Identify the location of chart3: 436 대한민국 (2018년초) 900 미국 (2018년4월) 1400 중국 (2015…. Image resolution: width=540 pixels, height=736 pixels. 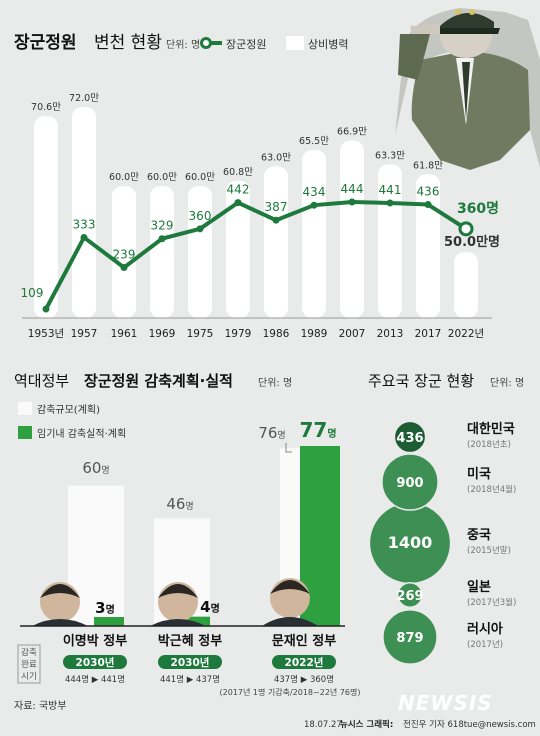
(442, 542).